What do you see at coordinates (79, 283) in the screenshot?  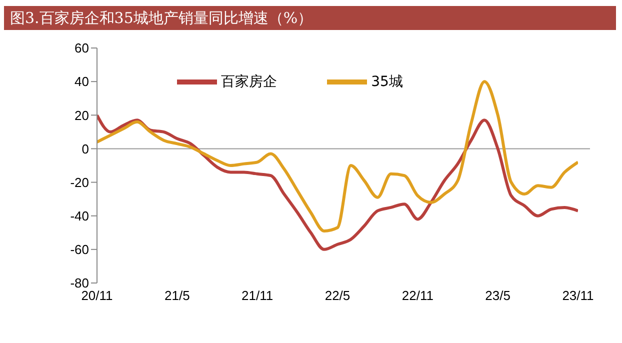 I see `y-tick-label: -80` at bounding box center [79, 283].